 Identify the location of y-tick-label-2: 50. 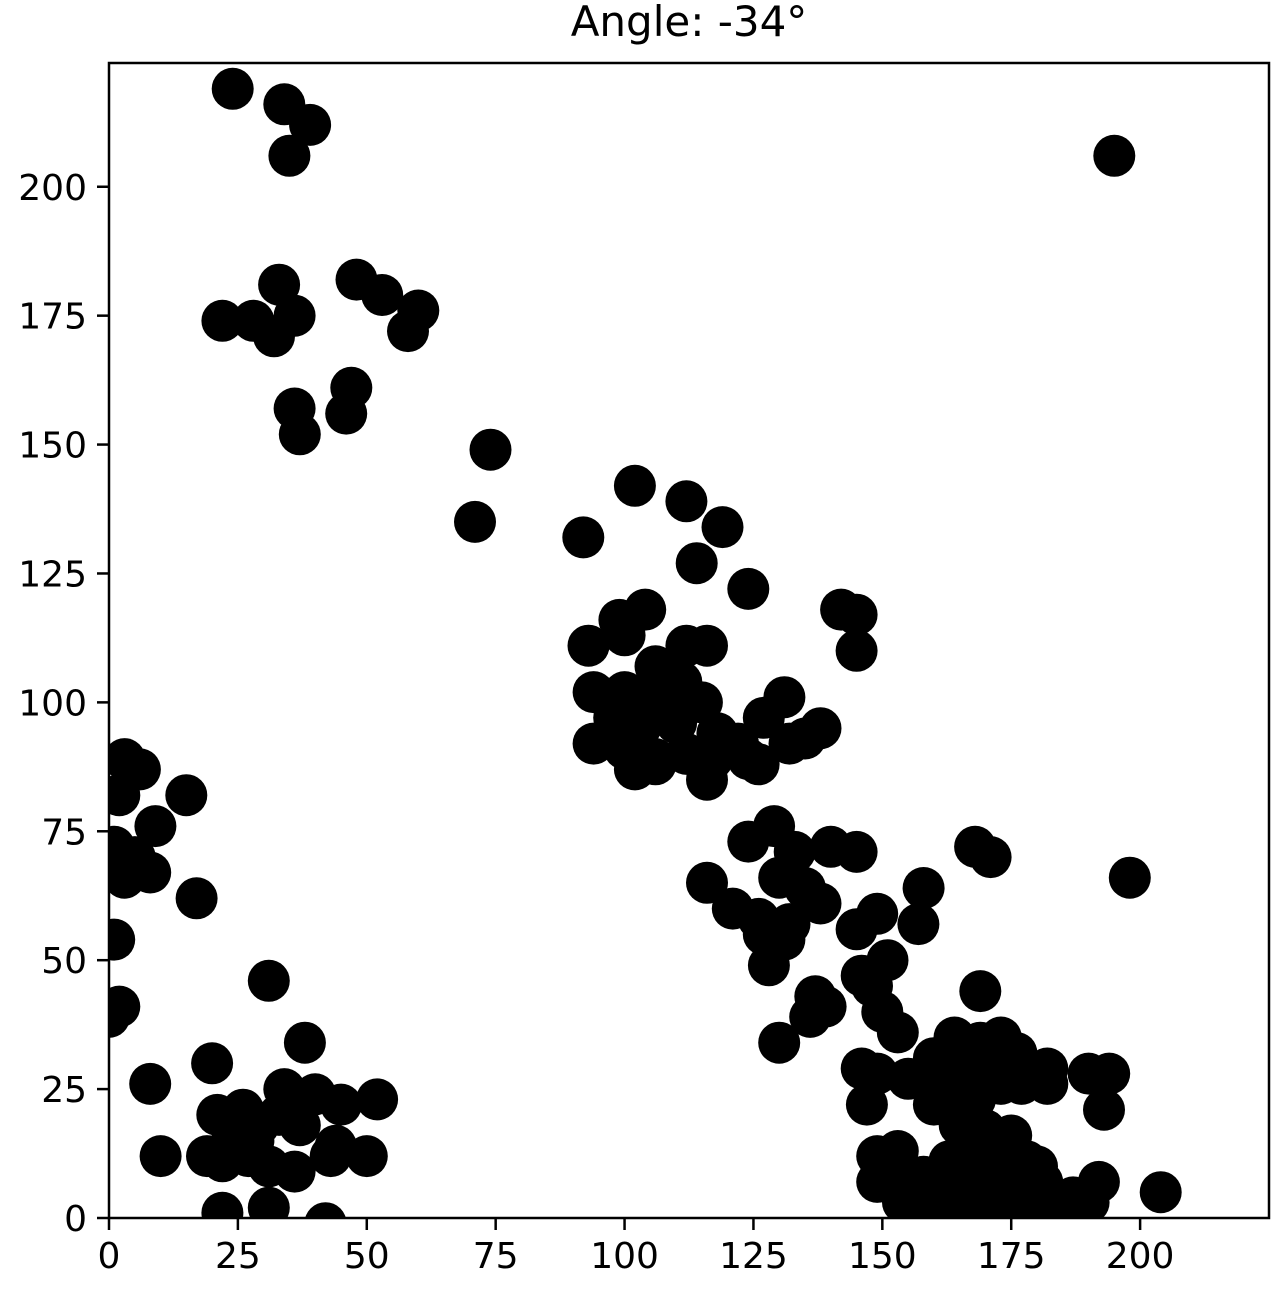
(64, 961).